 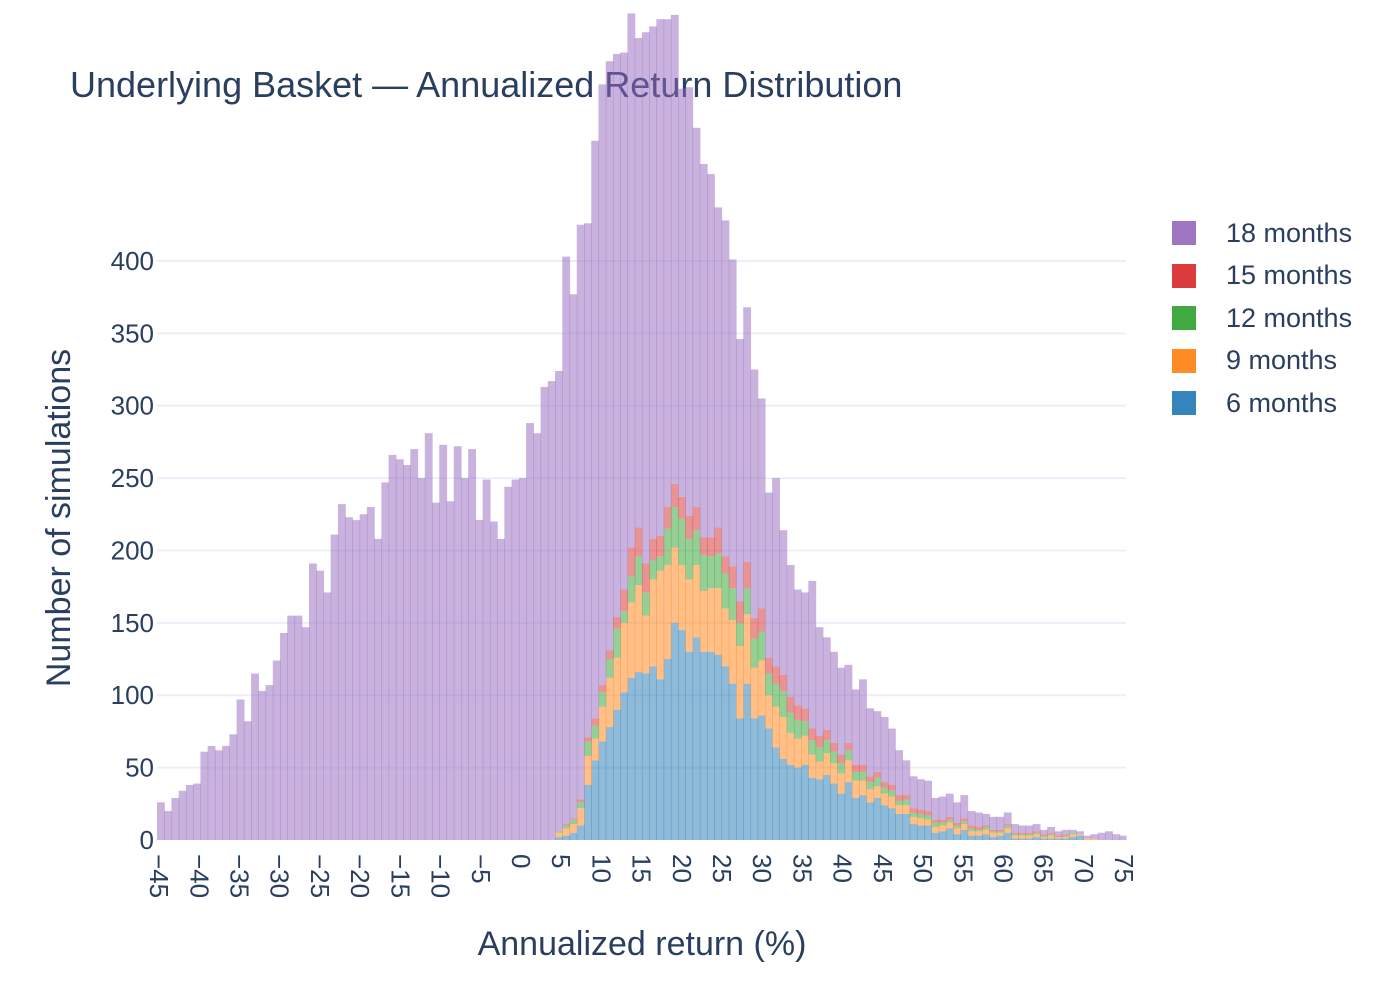 I want to click on legend-item: 12 months, so click(x=1262, y=318).